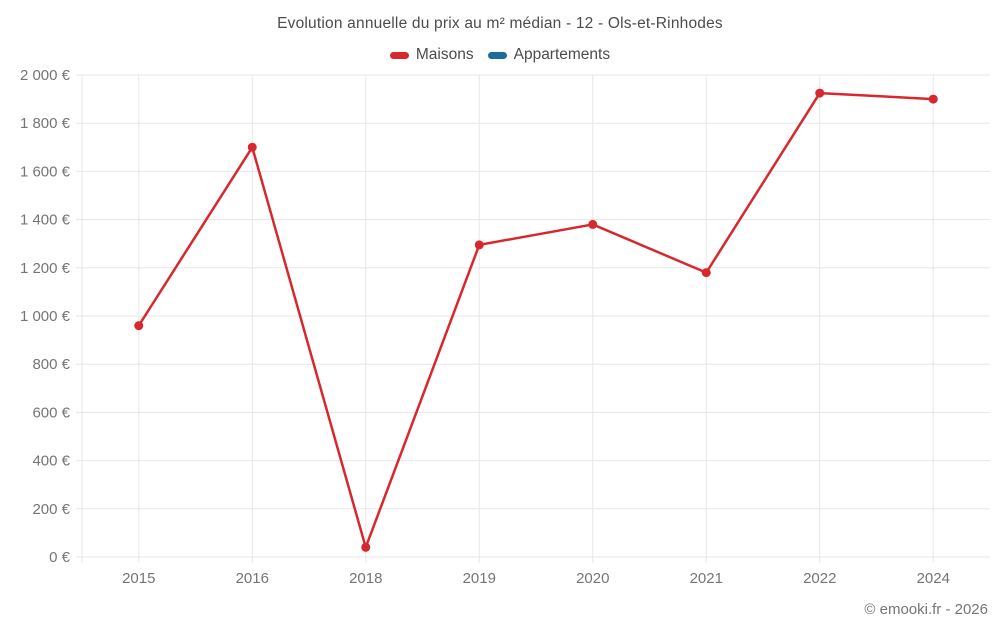 The height and width of the screenshot is (625, 1000). I want to click on legend-label-maisons: Maisons, so click(444, 54).